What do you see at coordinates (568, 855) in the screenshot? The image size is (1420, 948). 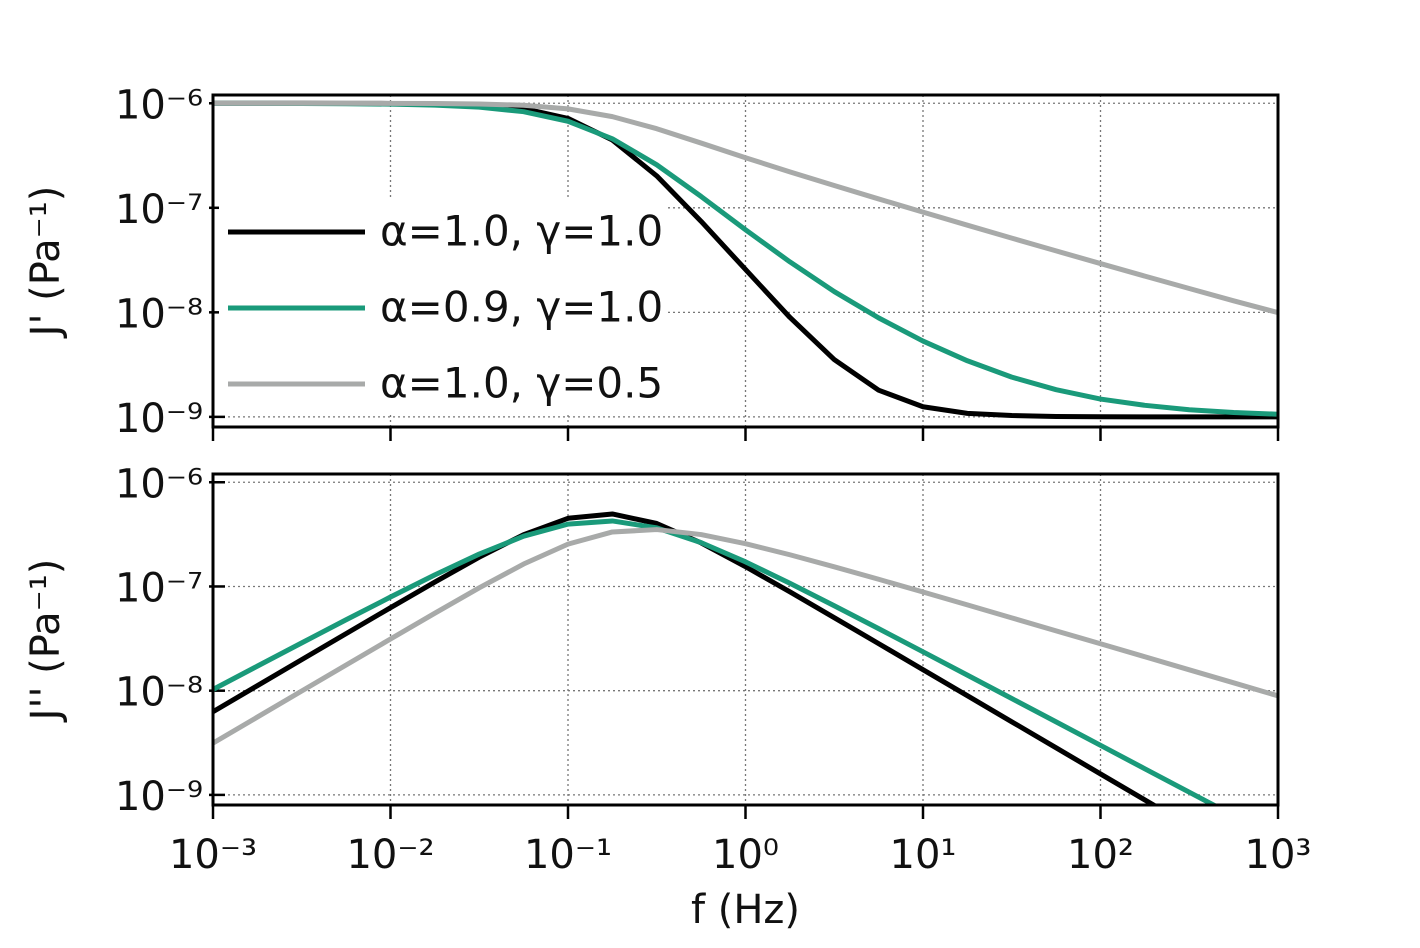 I see `x-tick-label: 10⁻¹` at bounding box center [568, 855].